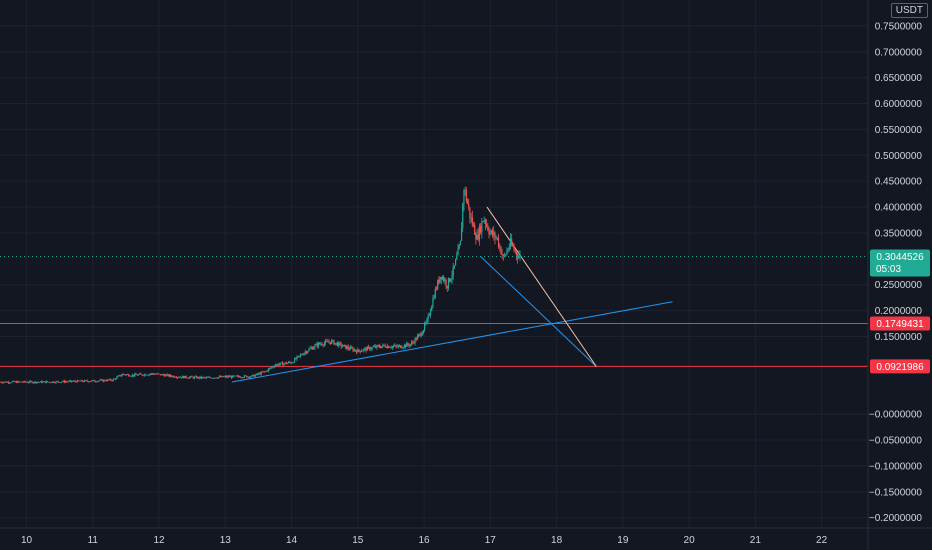 Image resolution: width=932 pixels, height=550 pixels. Describe the element at coordinates (909, 10) in the screenshot. I see `currency-label: USDT` at that location.